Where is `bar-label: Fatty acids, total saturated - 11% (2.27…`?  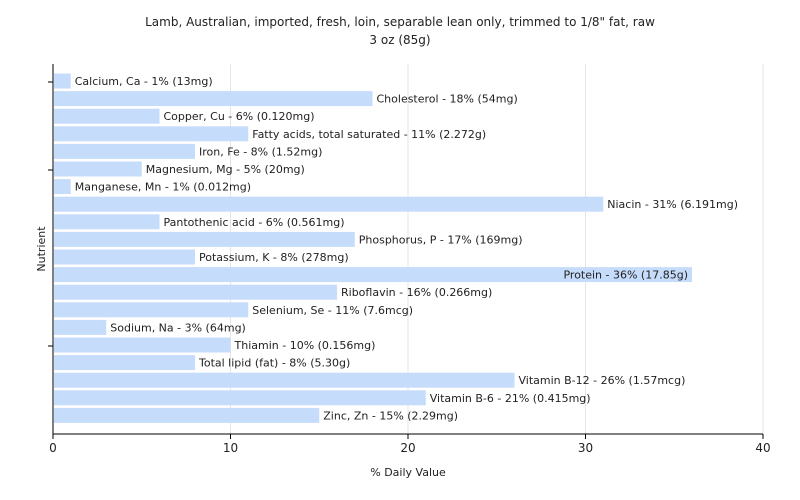
bar-label: Fatty acids, total saturated - 11% (2.27… is located at coordinates (369, 134).